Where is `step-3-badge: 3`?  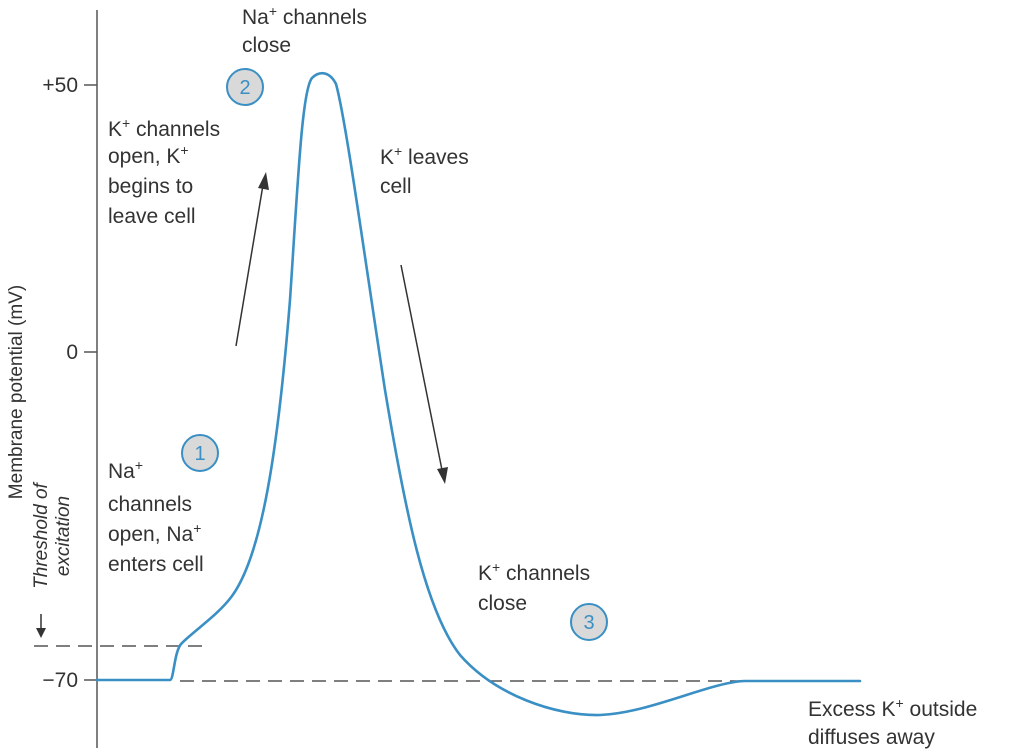 step-3-badge: 3 is located at coordinates (589, 622).